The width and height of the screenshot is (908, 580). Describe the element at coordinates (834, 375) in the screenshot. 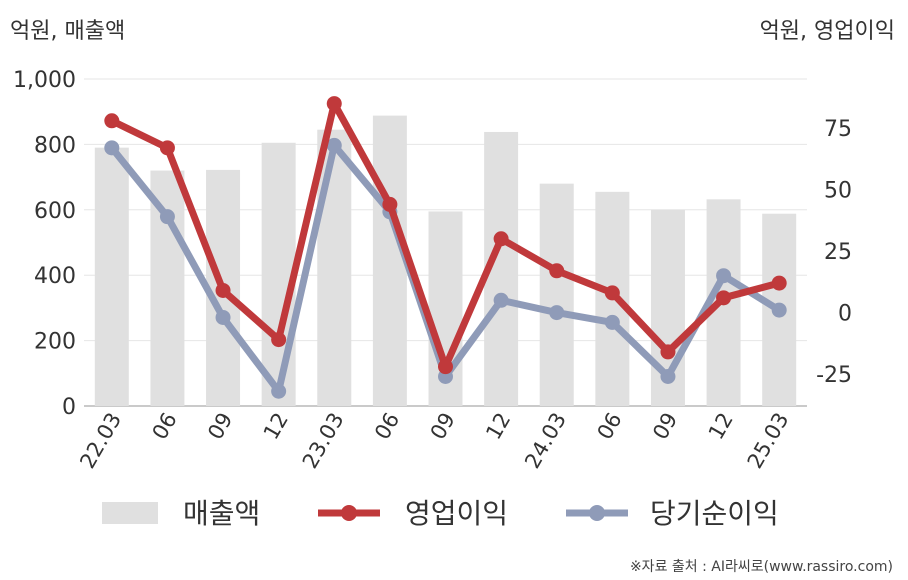

I see `right-tick-label: -25` at that location.